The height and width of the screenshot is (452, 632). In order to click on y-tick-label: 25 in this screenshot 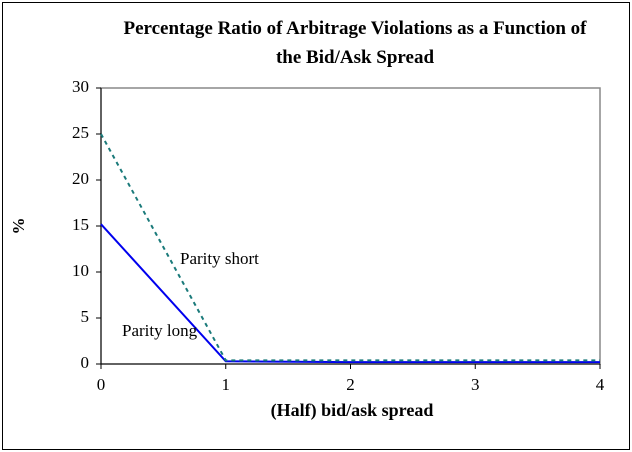, I will do `click(80, 132)`.